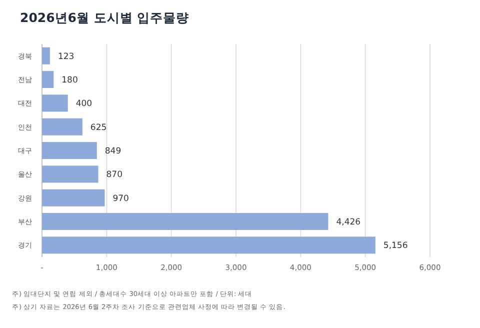  Describe the element at coordinates (120, 199) in the screenshot. I see `data-label: 970` at that location.